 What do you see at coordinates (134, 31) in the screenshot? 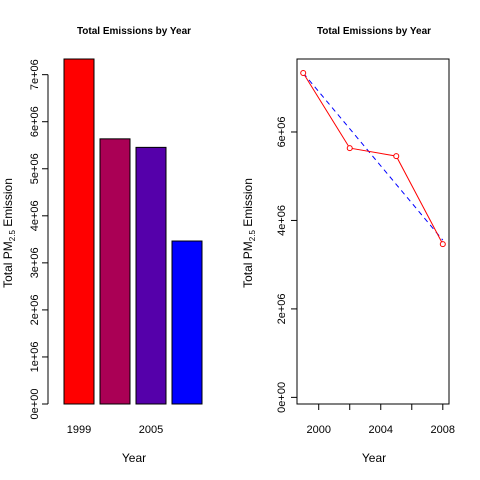
I see `bar-chart-title: Total Emissions by Year` at bounding box center [134, 31].